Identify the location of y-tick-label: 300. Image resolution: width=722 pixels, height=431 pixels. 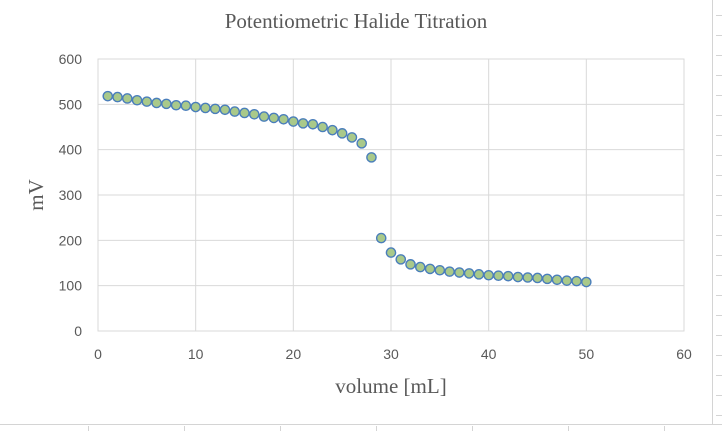
(71, 195).